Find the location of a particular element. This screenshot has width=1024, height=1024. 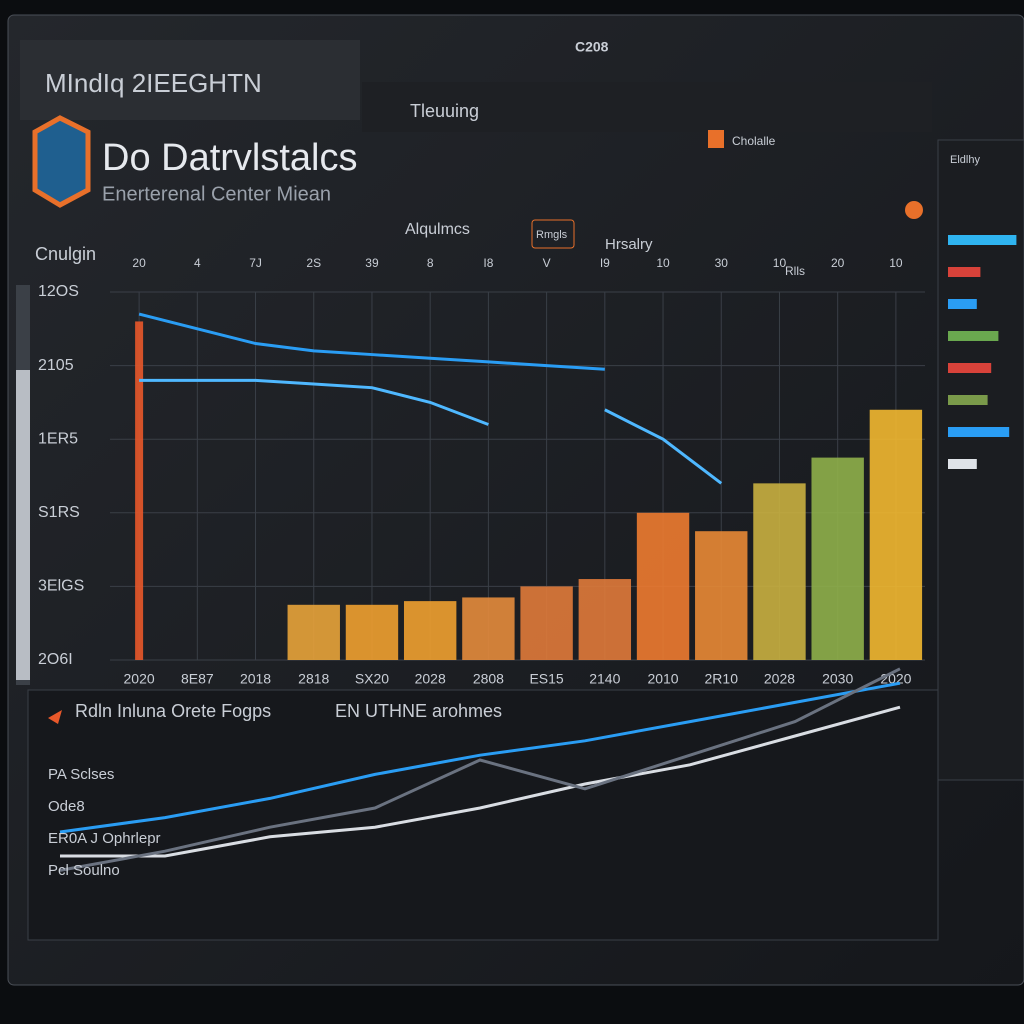

x-tick-label: 2140 is located at coordinates (604, 679).